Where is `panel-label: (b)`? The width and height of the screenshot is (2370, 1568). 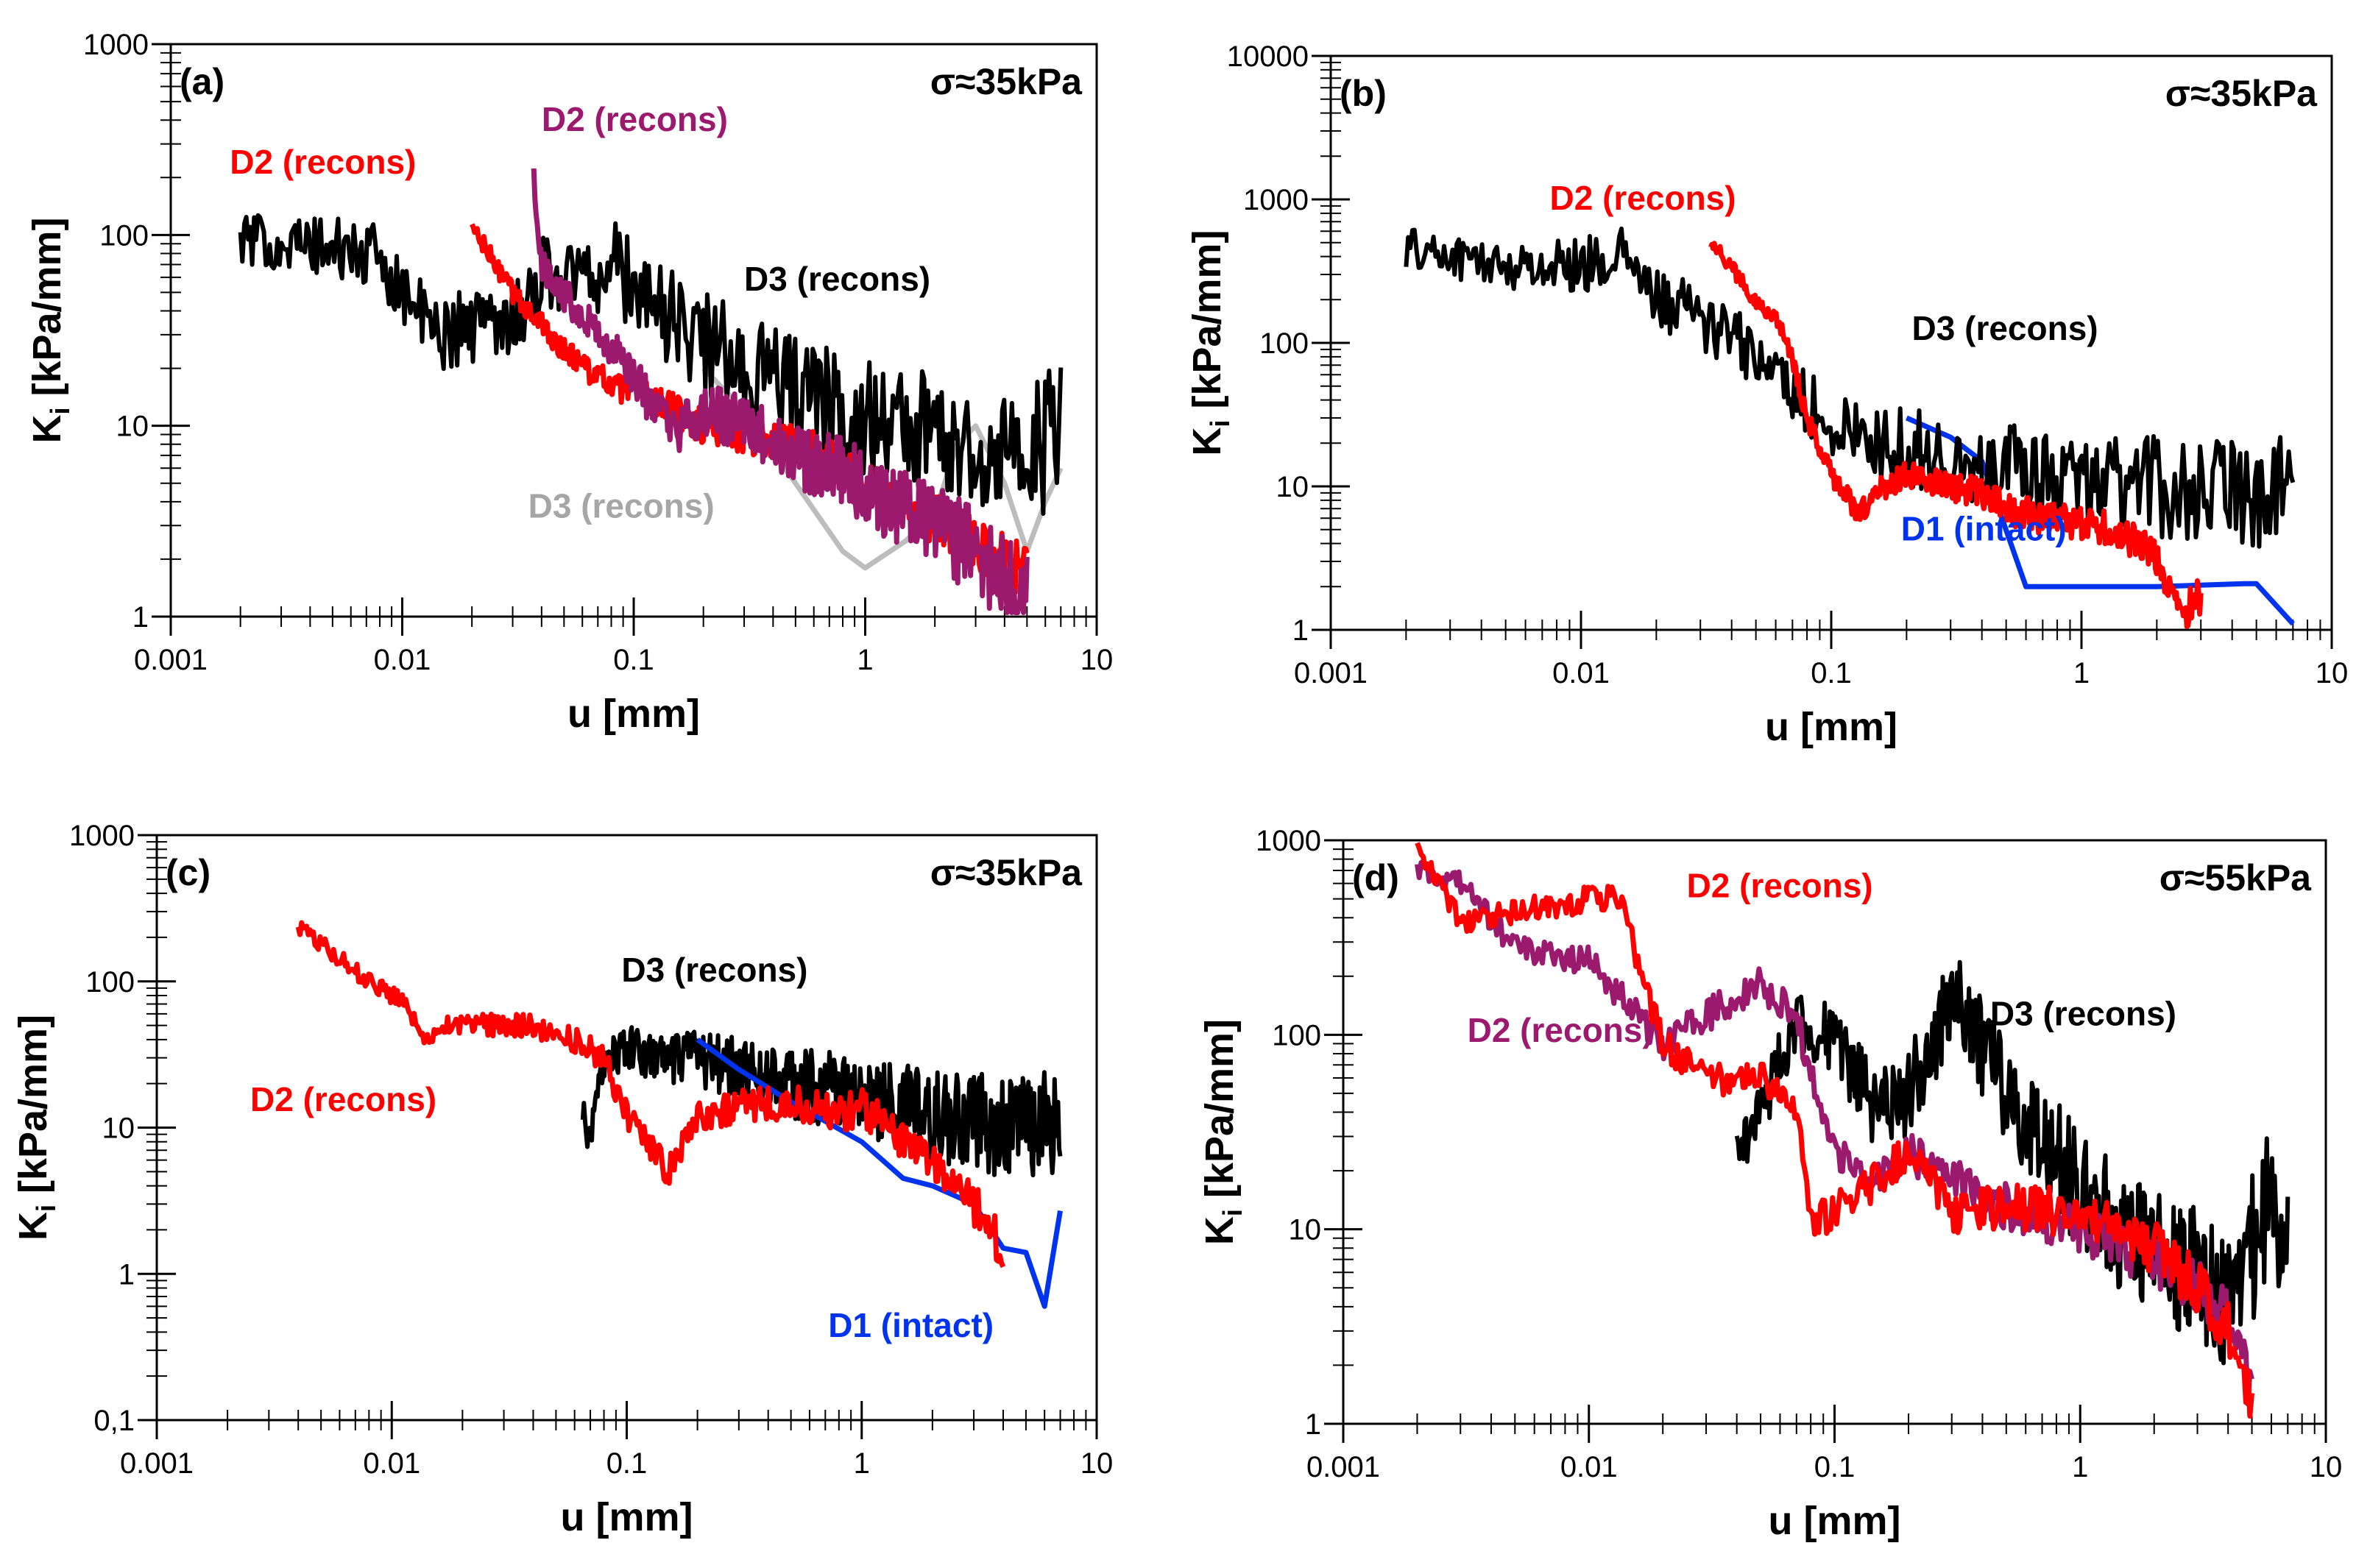 panel-label: (b) is located at coordinates (1364, 93).